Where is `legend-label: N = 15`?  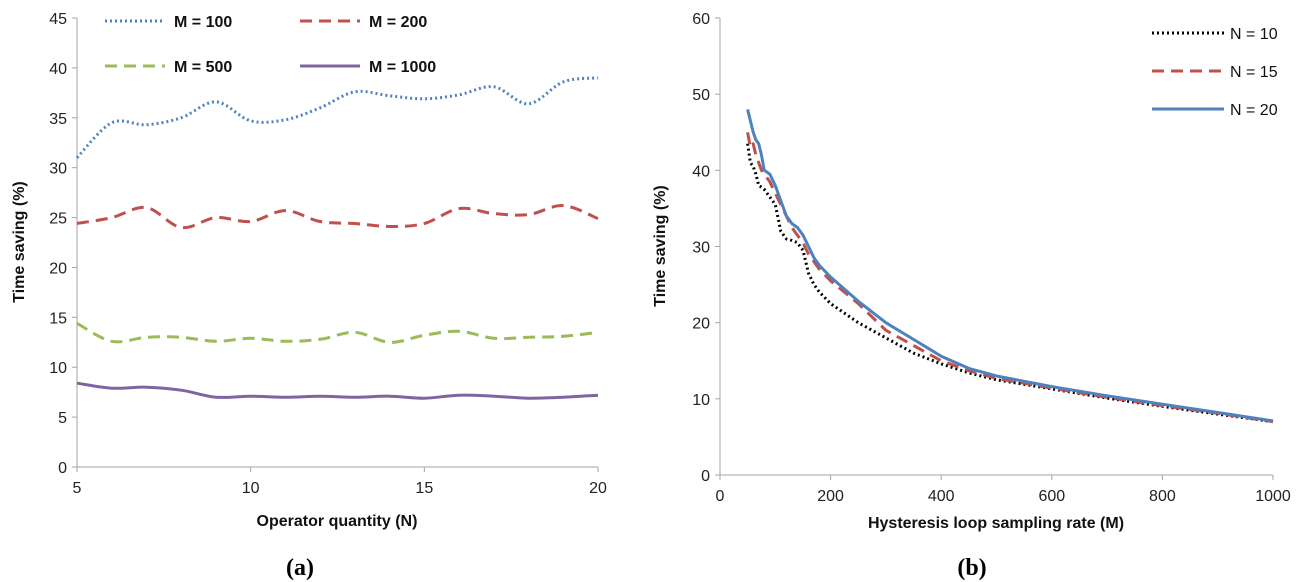
legend-label: N = 15 is located at coordinates (1254, 72).